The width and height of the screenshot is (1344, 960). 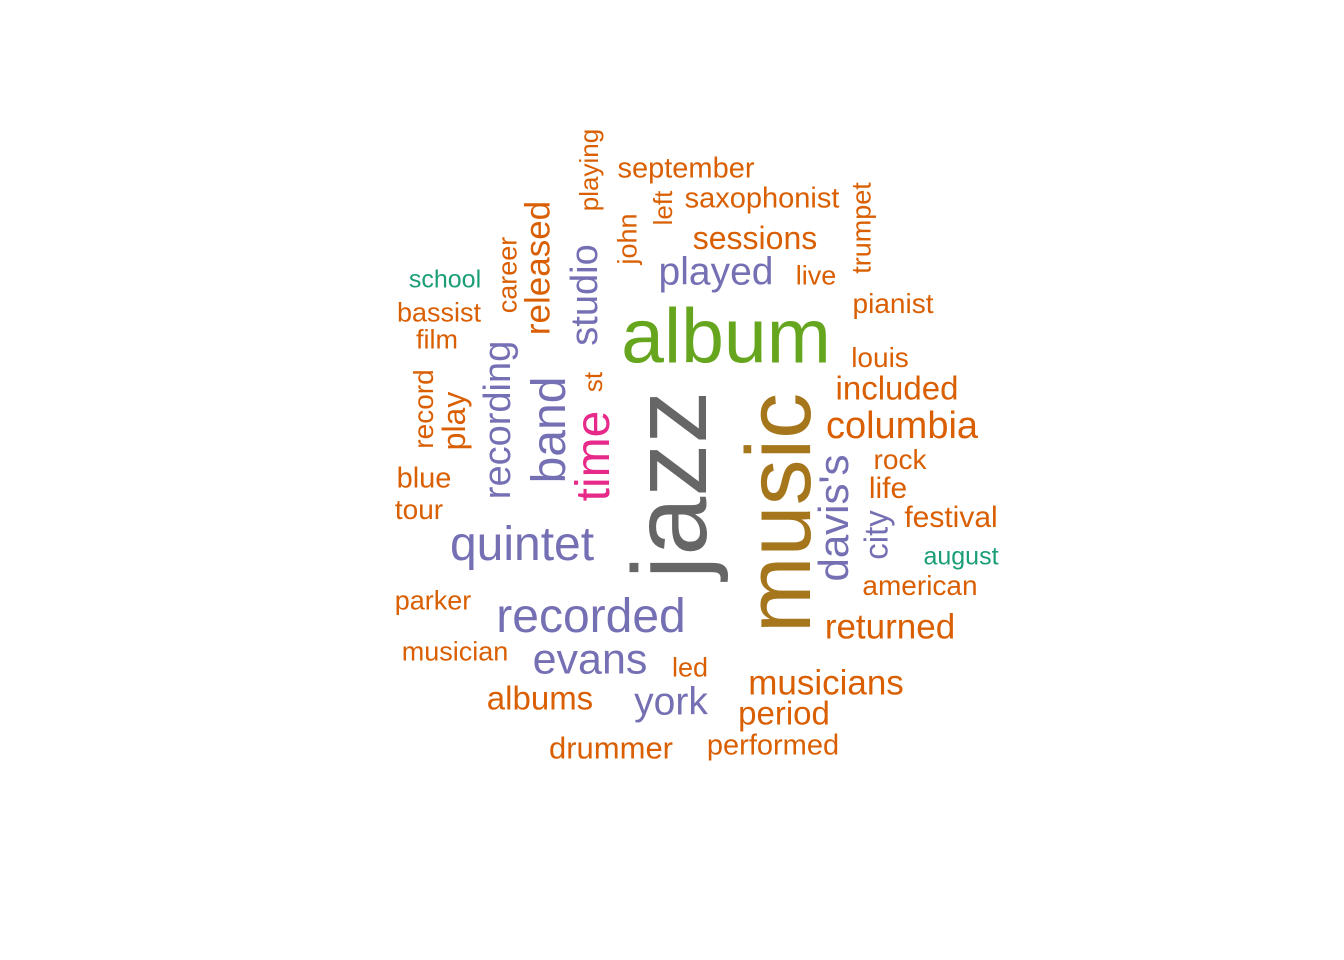 What do you see at coordinates (439, 312) in the screenshot?
I see `word-bassist: bassist` at bounding box center [439, 312].